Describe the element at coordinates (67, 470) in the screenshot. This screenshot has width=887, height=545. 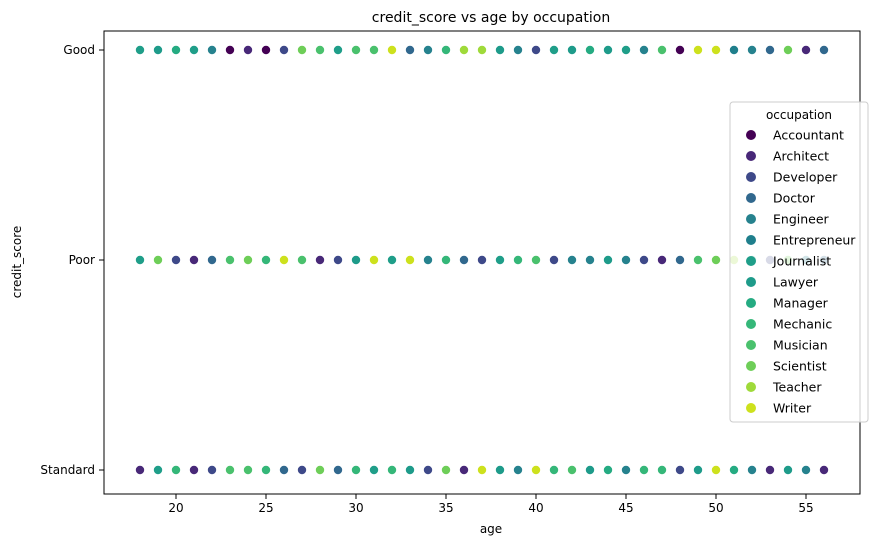
I see `y-tick-label: Standard` at that location.